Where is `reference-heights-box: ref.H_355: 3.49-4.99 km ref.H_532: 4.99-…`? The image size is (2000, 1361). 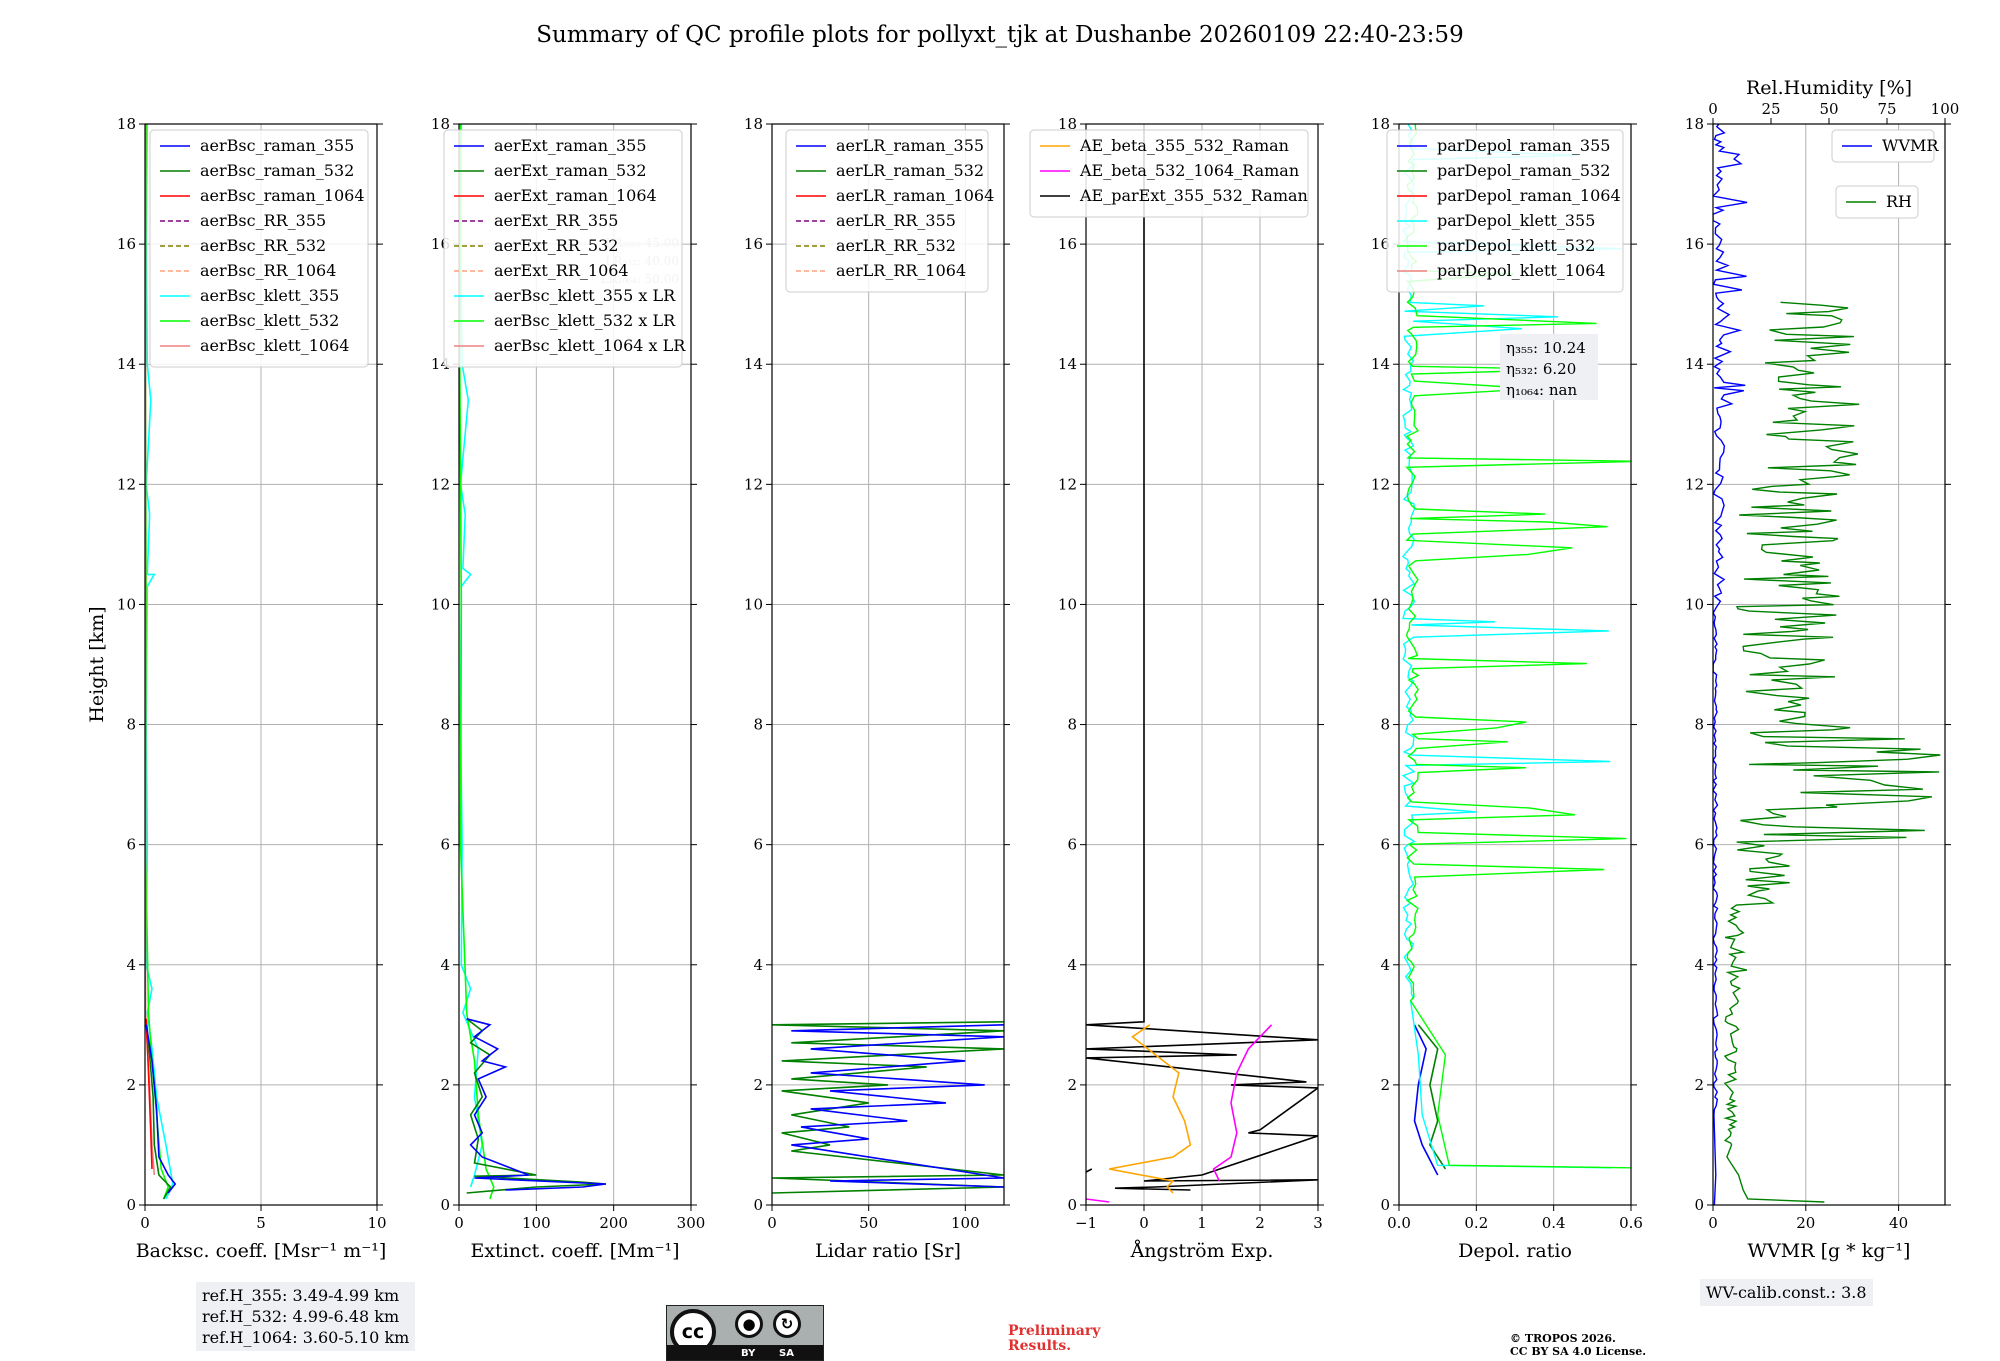
reference-heights-box: ref.H_355: 3.49-4.99 km ref.H_532: 4.99-… is located at coordinates (306, 1316).